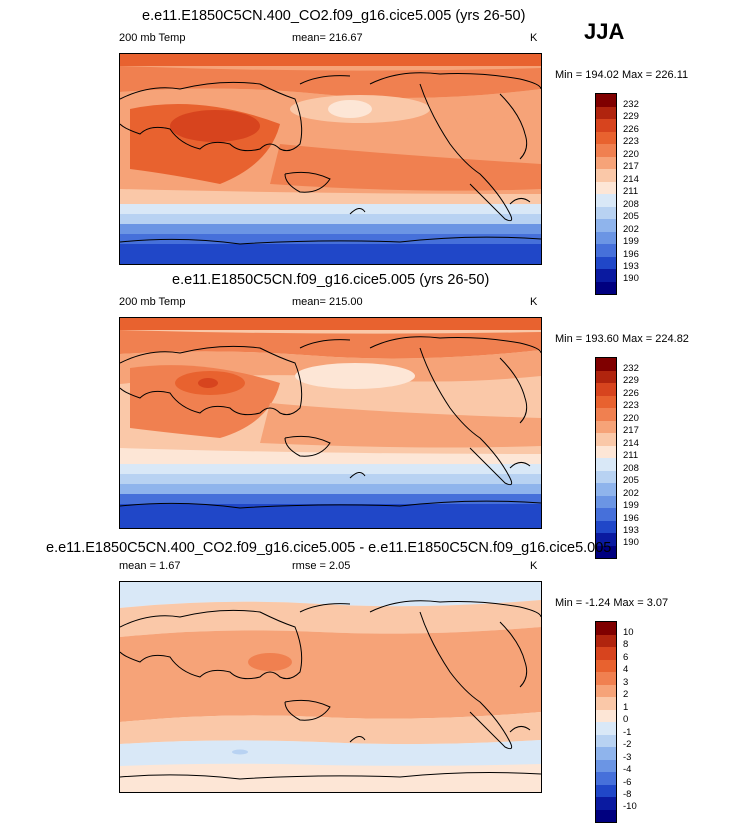  What do you see at coordinates (321, 566) in the screenshot?
I see `panel-3-rmse-label: rmse = 2.05` at bounding box center [321, 566].